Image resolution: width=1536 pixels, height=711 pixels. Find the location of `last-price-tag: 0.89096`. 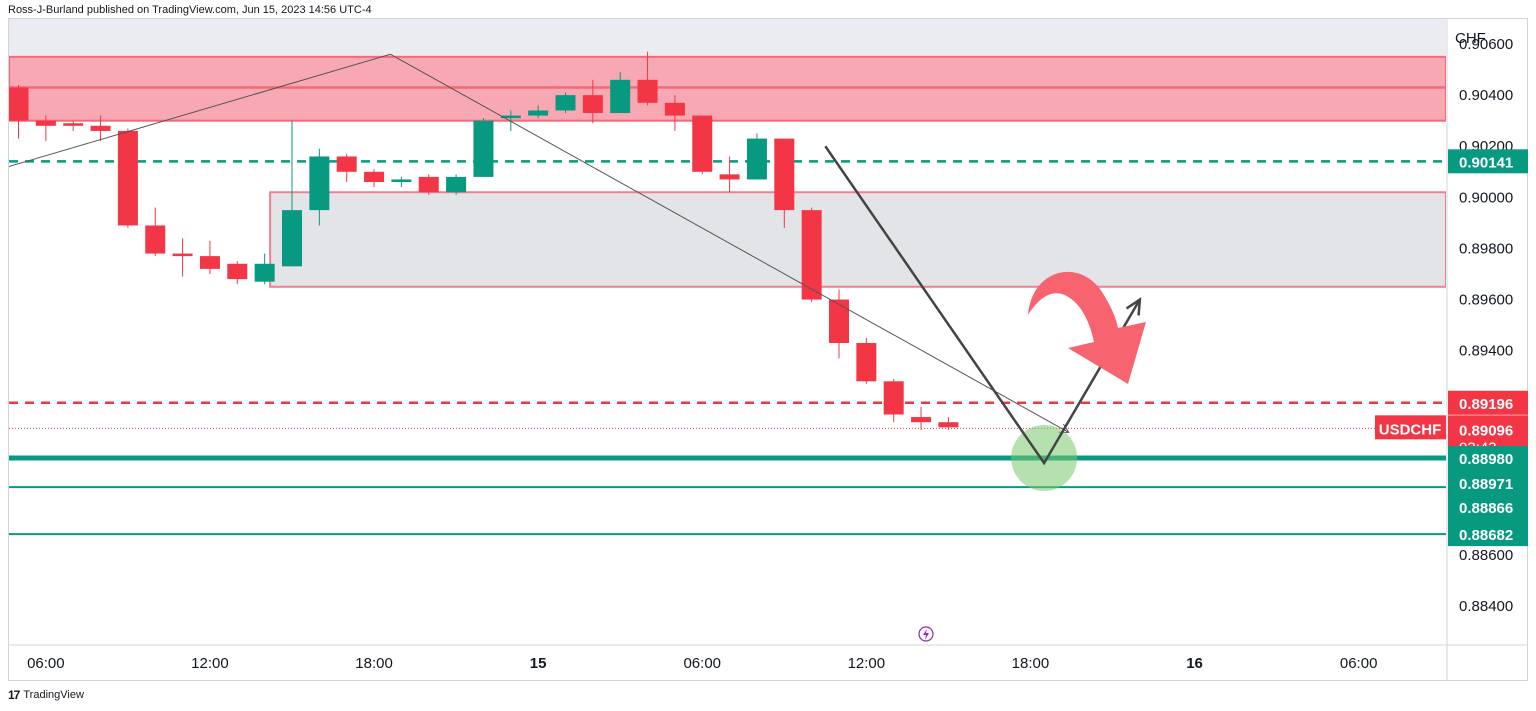

last-price-tag: 0.89096 is located at coordinates (1486, 430).